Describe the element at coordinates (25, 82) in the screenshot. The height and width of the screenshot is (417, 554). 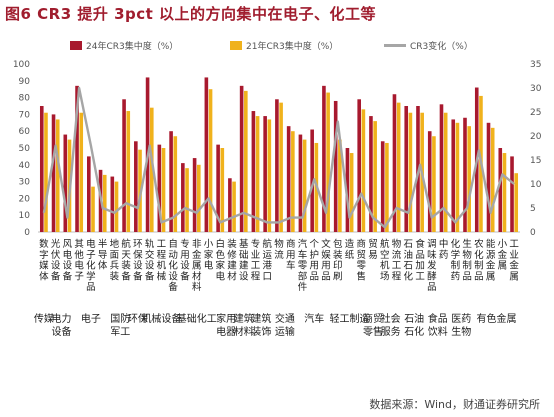
I see `y-tick-left: 90` at that location.